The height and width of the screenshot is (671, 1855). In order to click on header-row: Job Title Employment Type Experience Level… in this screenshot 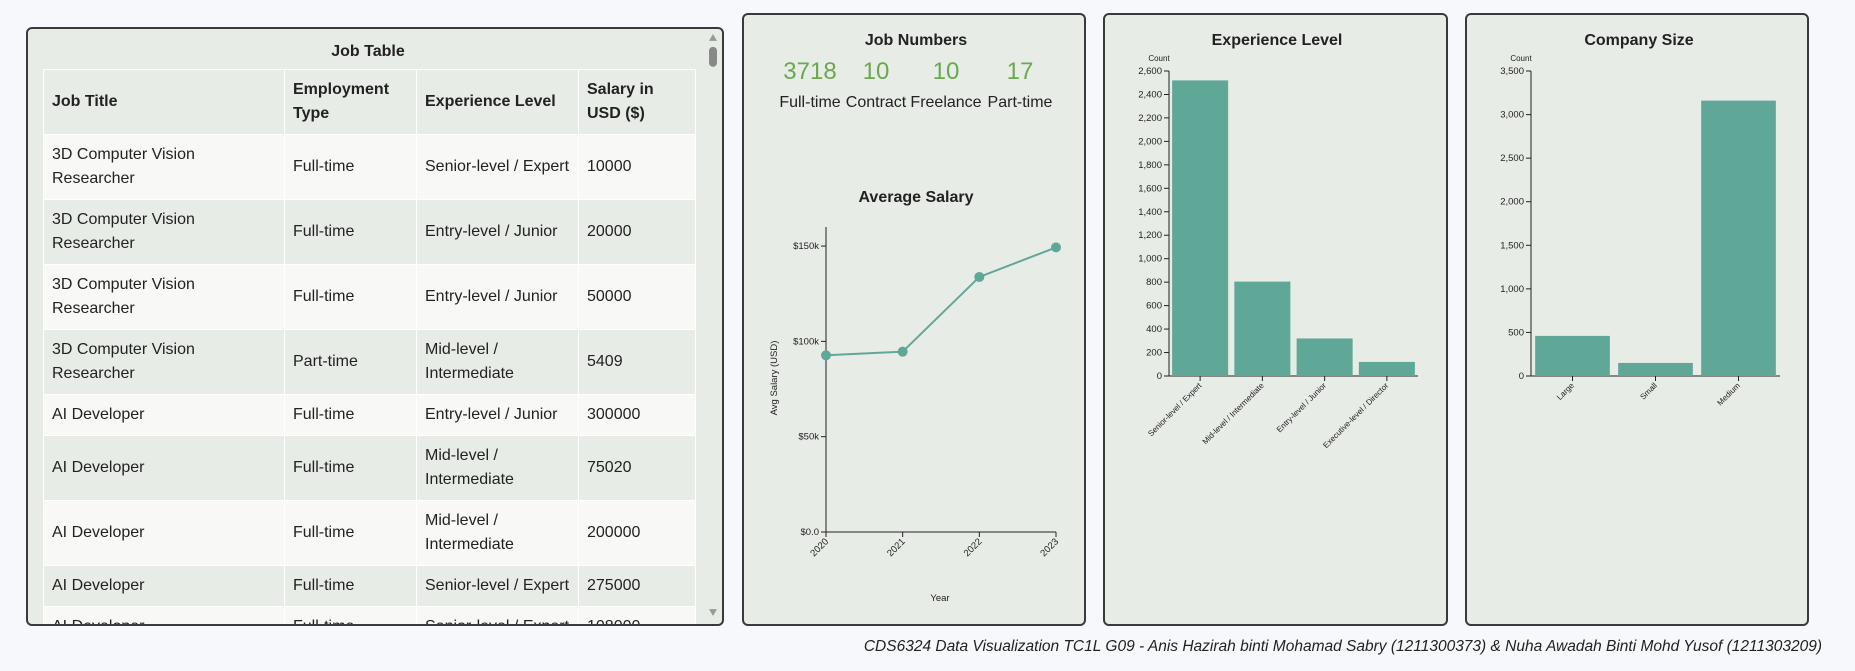, I will do `click(369, 102)`.